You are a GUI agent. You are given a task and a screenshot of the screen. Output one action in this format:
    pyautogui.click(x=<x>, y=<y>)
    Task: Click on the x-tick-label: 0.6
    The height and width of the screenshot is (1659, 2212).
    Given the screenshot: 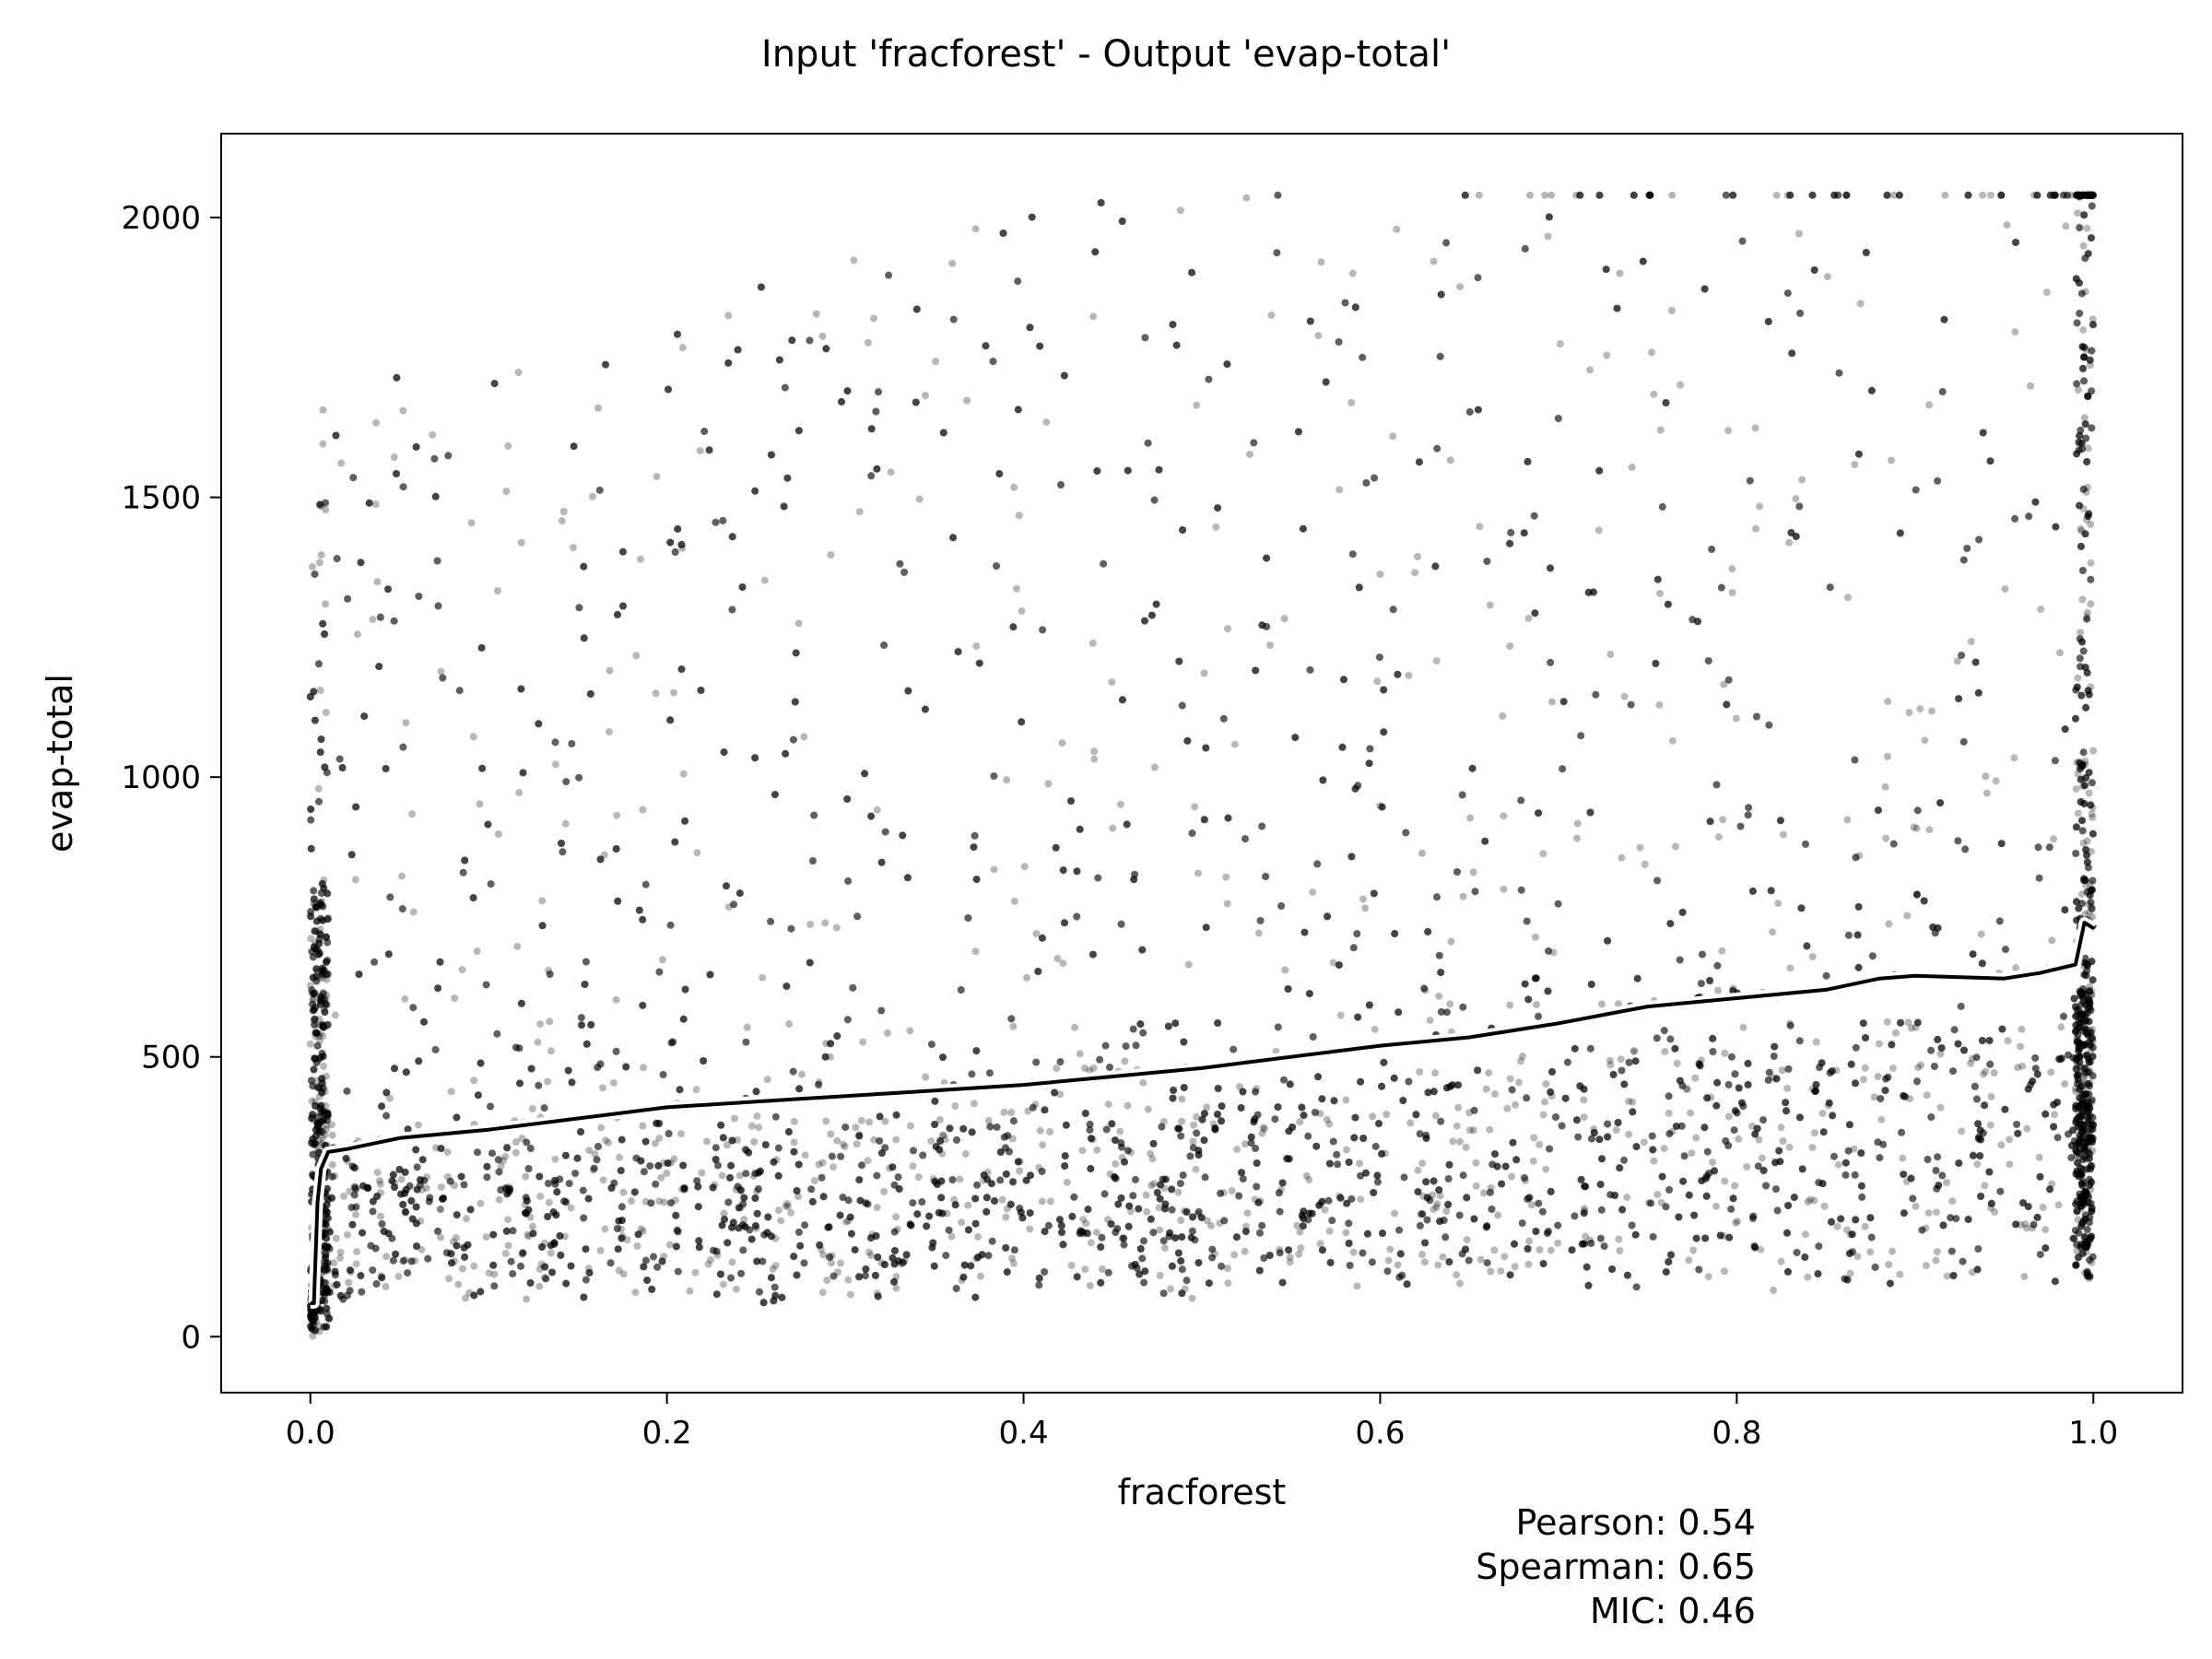 What is the action you would take?
    pyautogui.click(x=1380, y=1433)
    